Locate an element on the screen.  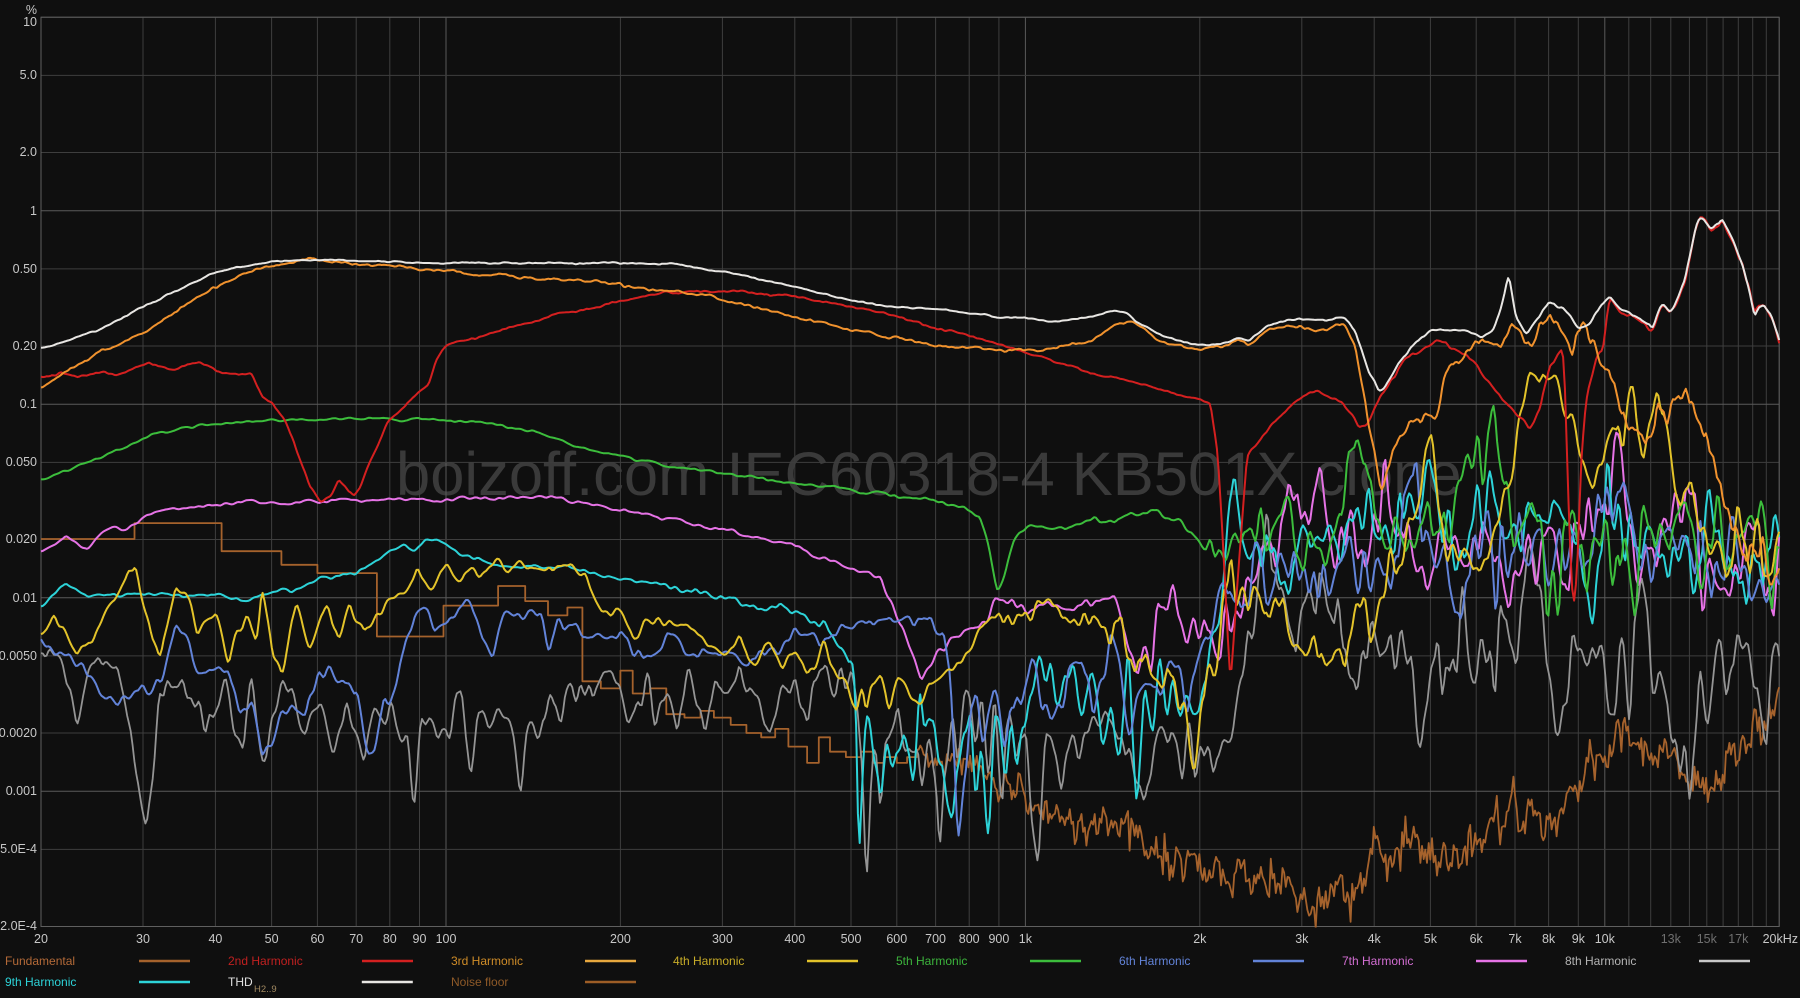
svg-text: 3rd Harmonic is located at coordinates (487, 961).